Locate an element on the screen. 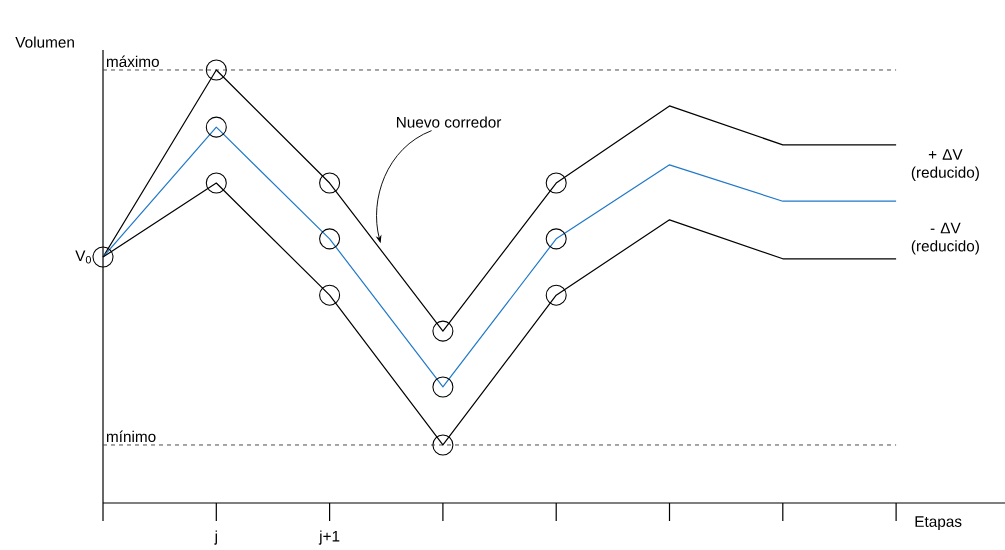 The width and height of the screenshot is (1005, 550). ref-line-label: máximo is located at coordinates (132, 61).